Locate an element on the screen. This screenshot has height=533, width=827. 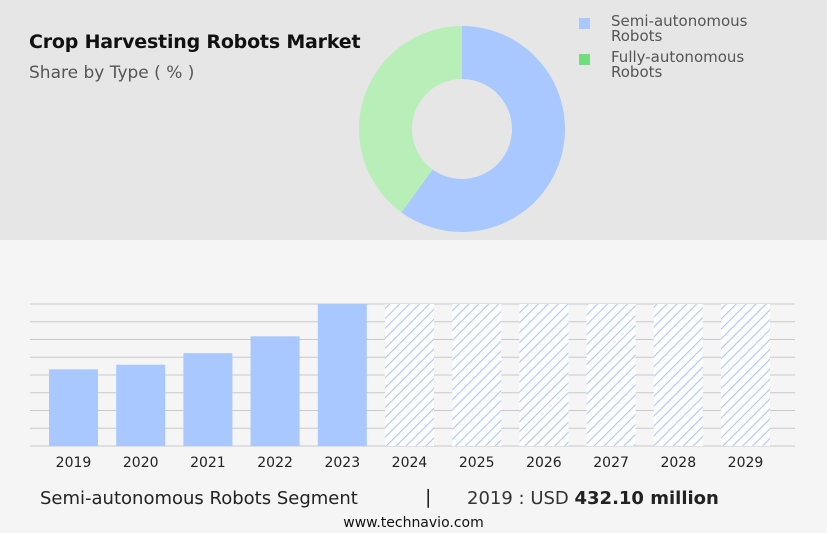
legend-item-fully: Fully-autonomous Robots is located at coordinates (675, 65).